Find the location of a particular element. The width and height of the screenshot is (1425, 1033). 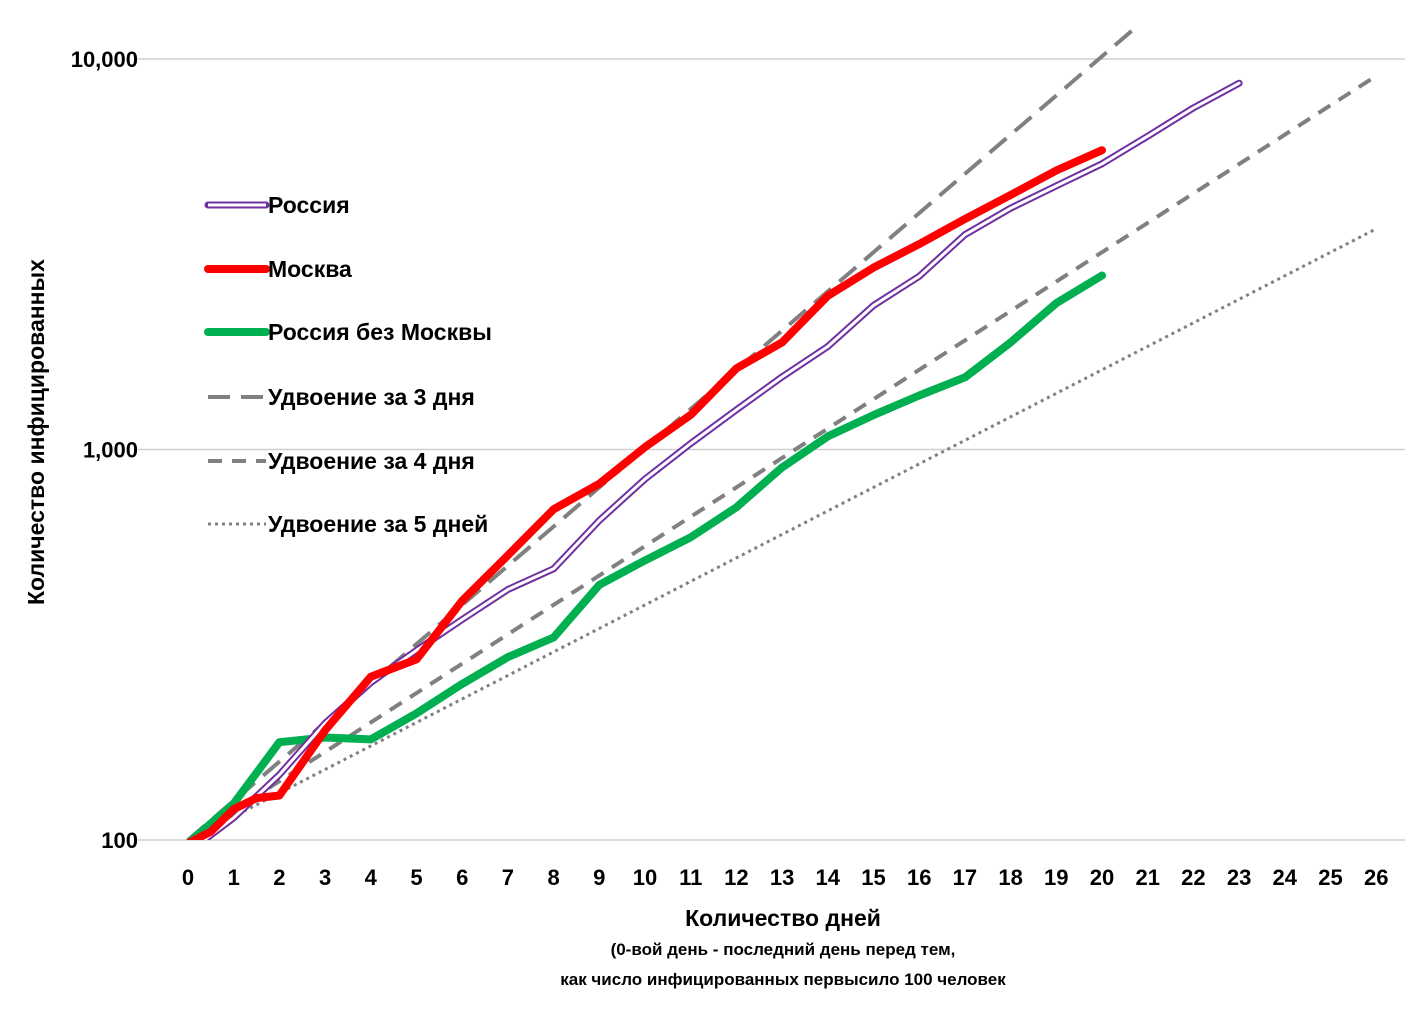

x-tick-label: 21 is located at coordinates (1147, 877).